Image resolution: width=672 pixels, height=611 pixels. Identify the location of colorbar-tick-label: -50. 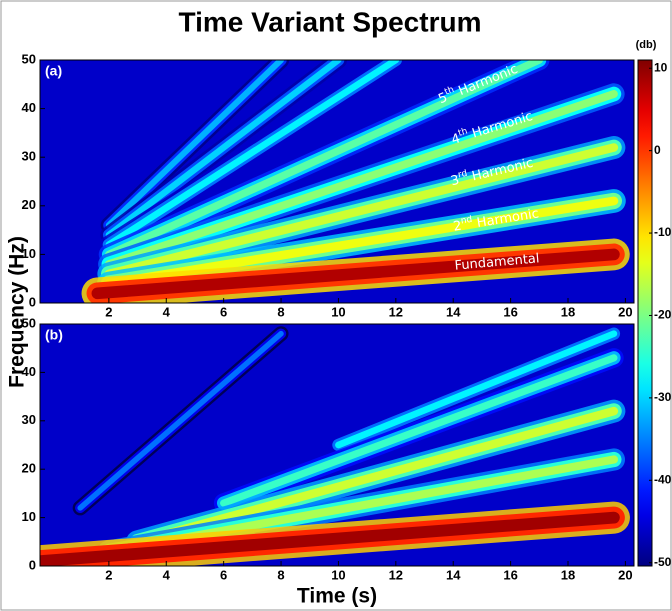
(663, 562).